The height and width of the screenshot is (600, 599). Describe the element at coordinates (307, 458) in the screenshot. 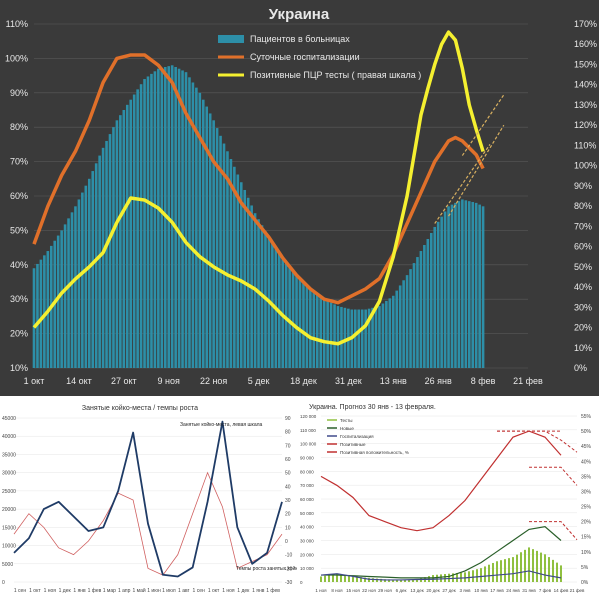

I see `y-left-tick-label: 90 000` at that location.